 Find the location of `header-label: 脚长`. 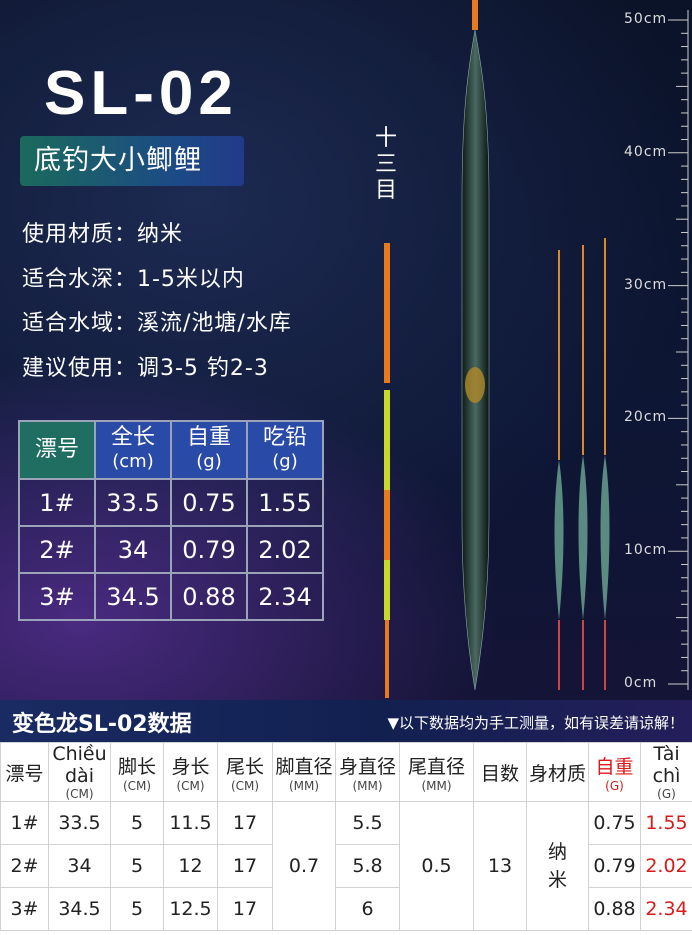

header-label: 脚长 is located at coordinates (136, 766).